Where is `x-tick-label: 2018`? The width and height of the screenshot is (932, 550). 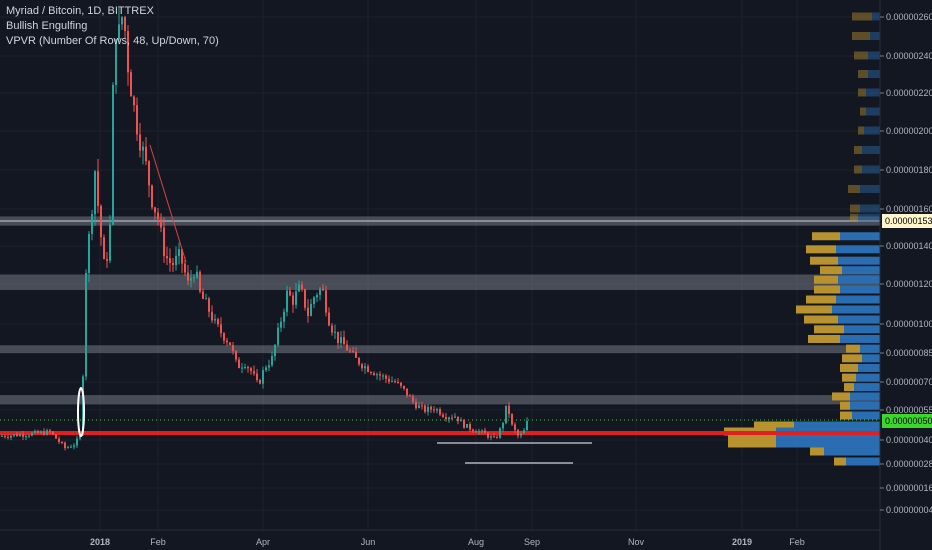 x-tick-label: 2018 is located at coordinates (100, 542).